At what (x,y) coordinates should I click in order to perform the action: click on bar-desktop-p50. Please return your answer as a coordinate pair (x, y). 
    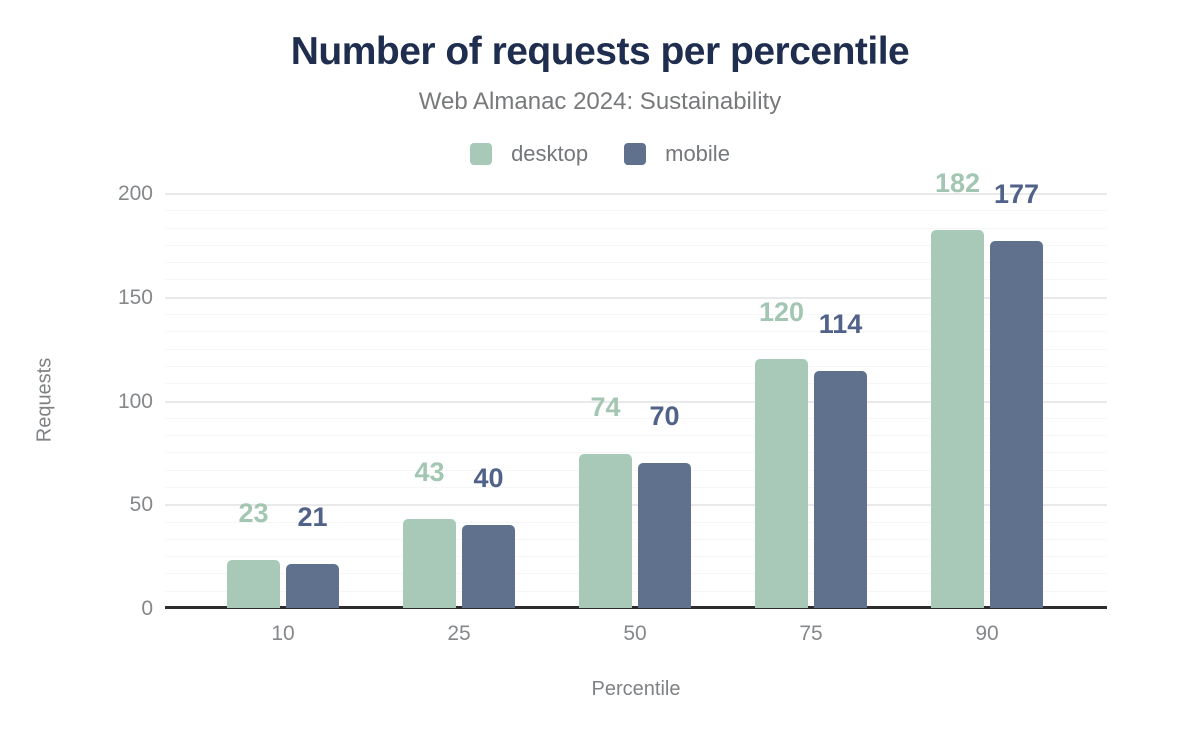
    Looking at the image, I should click on (605, 531).